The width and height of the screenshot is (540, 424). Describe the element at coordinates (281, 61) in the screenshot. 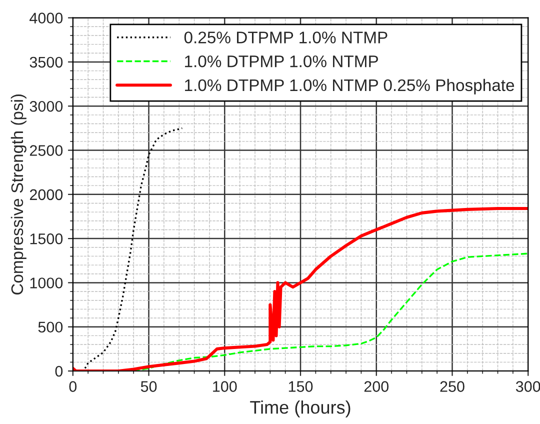

I see `legend-label: 1.0% DTPMP 1.0% NTMP` at that location.